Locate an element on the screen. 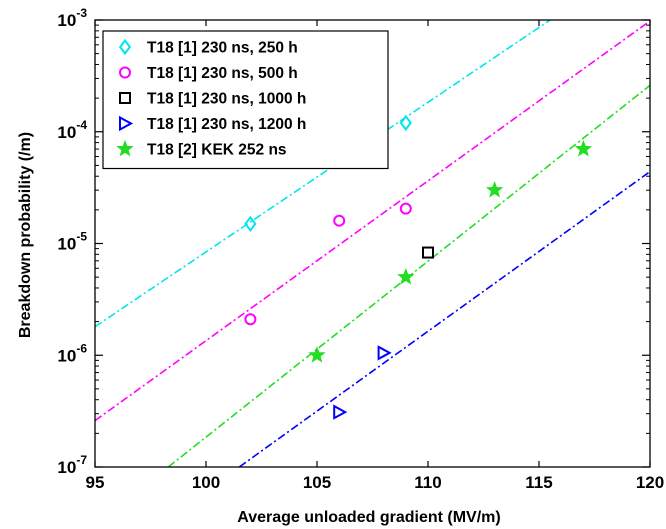  legend-box is located at coordinates (245, 100).